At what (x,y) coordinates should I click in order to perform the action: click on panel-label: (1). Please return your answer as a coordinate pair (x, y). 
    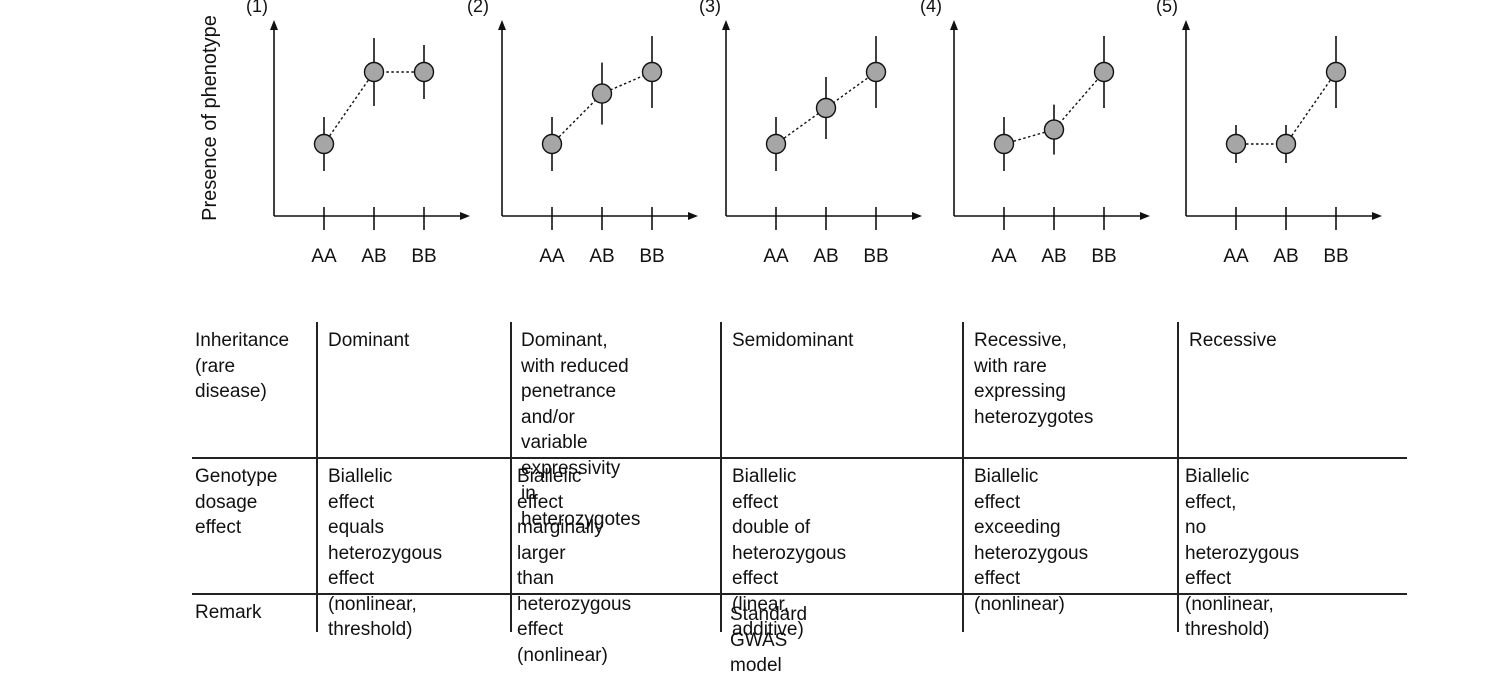
    Looking at the image, I should click on (257, 8).